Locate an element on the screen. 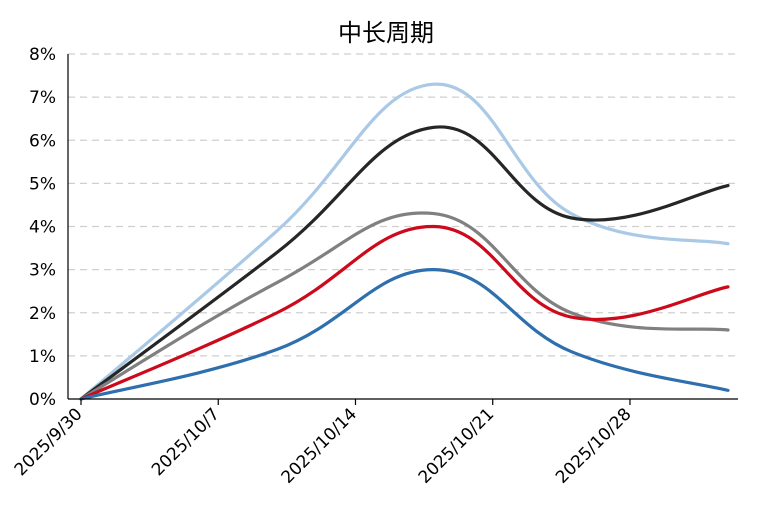 The height and width of the screenshot is (512, 773). y-axis-ticks: 0% 1% 2% 3% 4% 5% 6% 7% 8% is located at coordinates (42, 227).